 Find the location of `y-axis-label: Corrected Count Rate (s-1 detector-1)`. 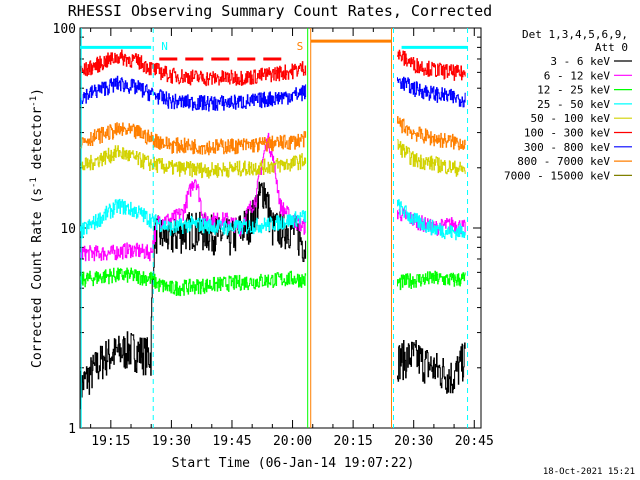

y-axis-label: Corrected Count Rate (s-1 detector-1) is located at coordinates (37, 228).